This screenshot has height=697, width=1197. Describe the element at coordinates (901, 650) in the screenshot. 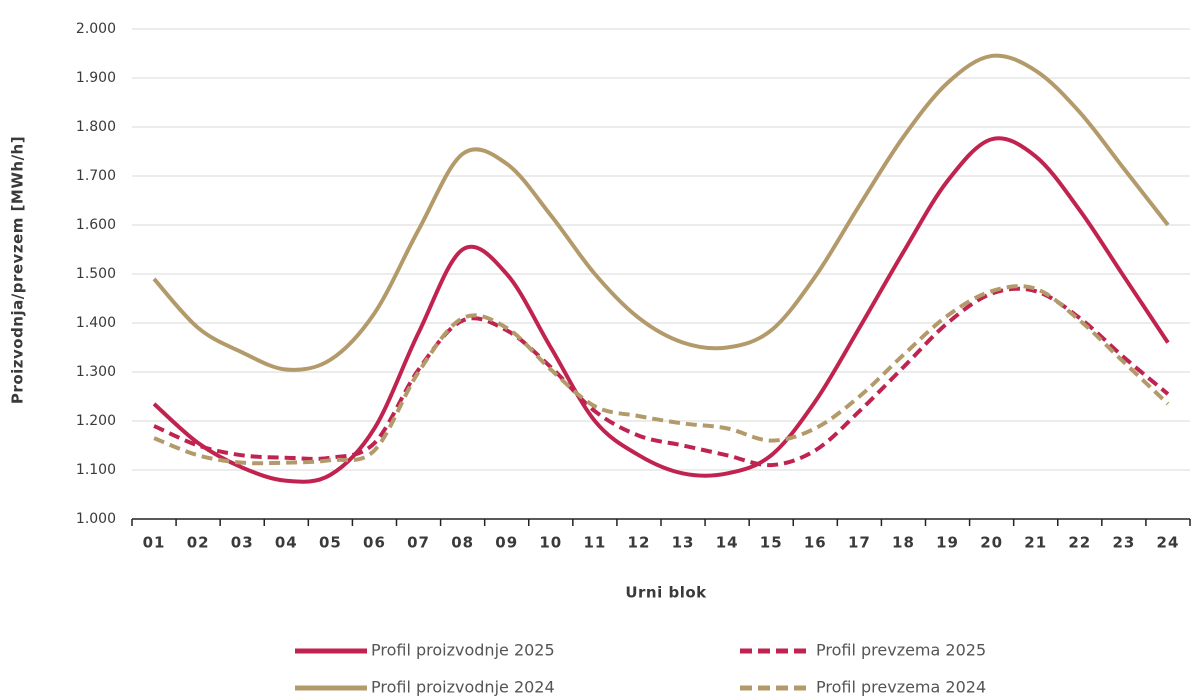

I see `legend-label: Profil prevzema 2025` at that location.